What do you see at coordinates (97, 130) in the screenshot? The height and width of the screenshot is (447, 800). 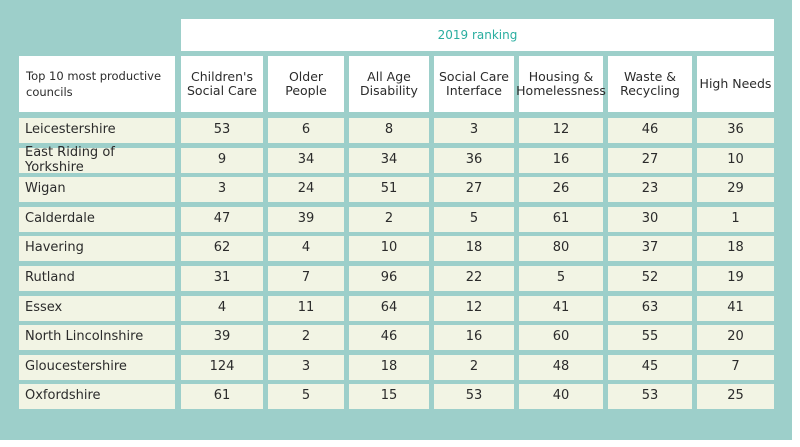 I see `row-council-name: Leicestershire` at bounding box center [97, 130].